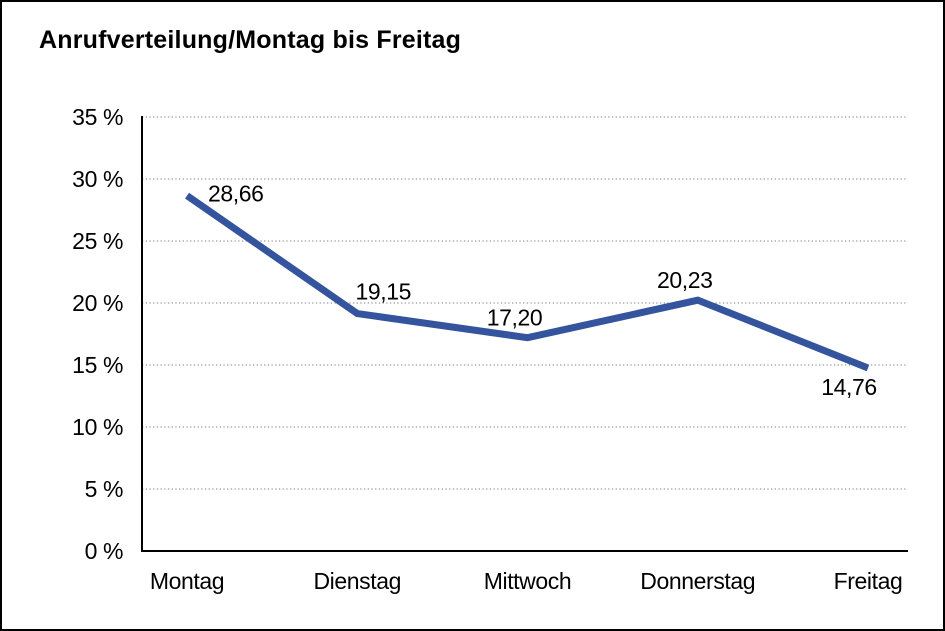 The image size is (945, 631). What do you see at coordinates (383, 292) in the screenshot?
I see `data-point-label: 19,15` at bounding box center [383, 292].